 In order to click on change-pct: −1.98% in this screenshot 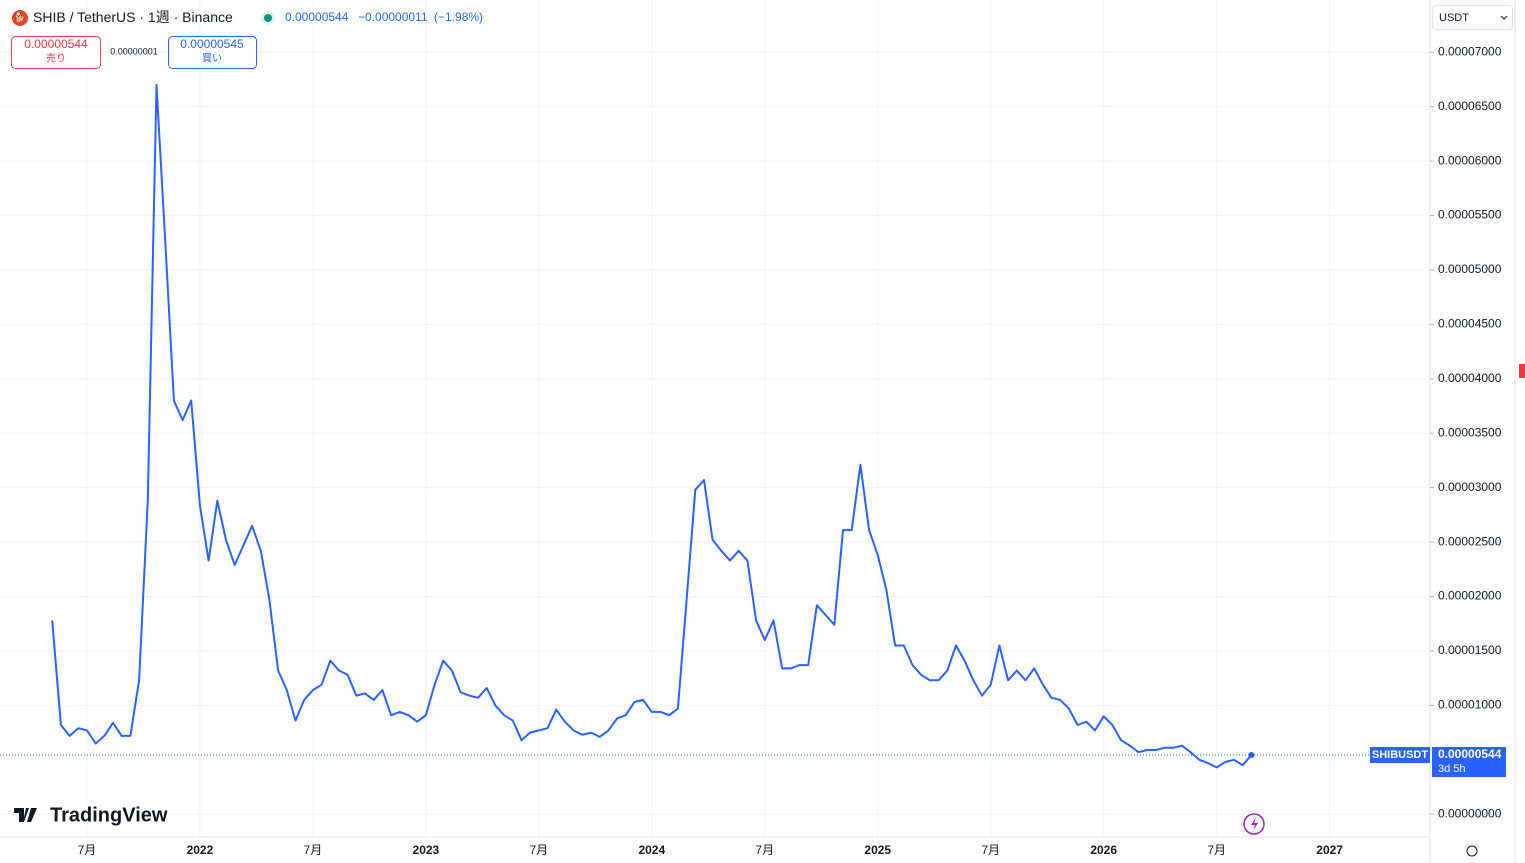, I will do `click(458, 17)`.